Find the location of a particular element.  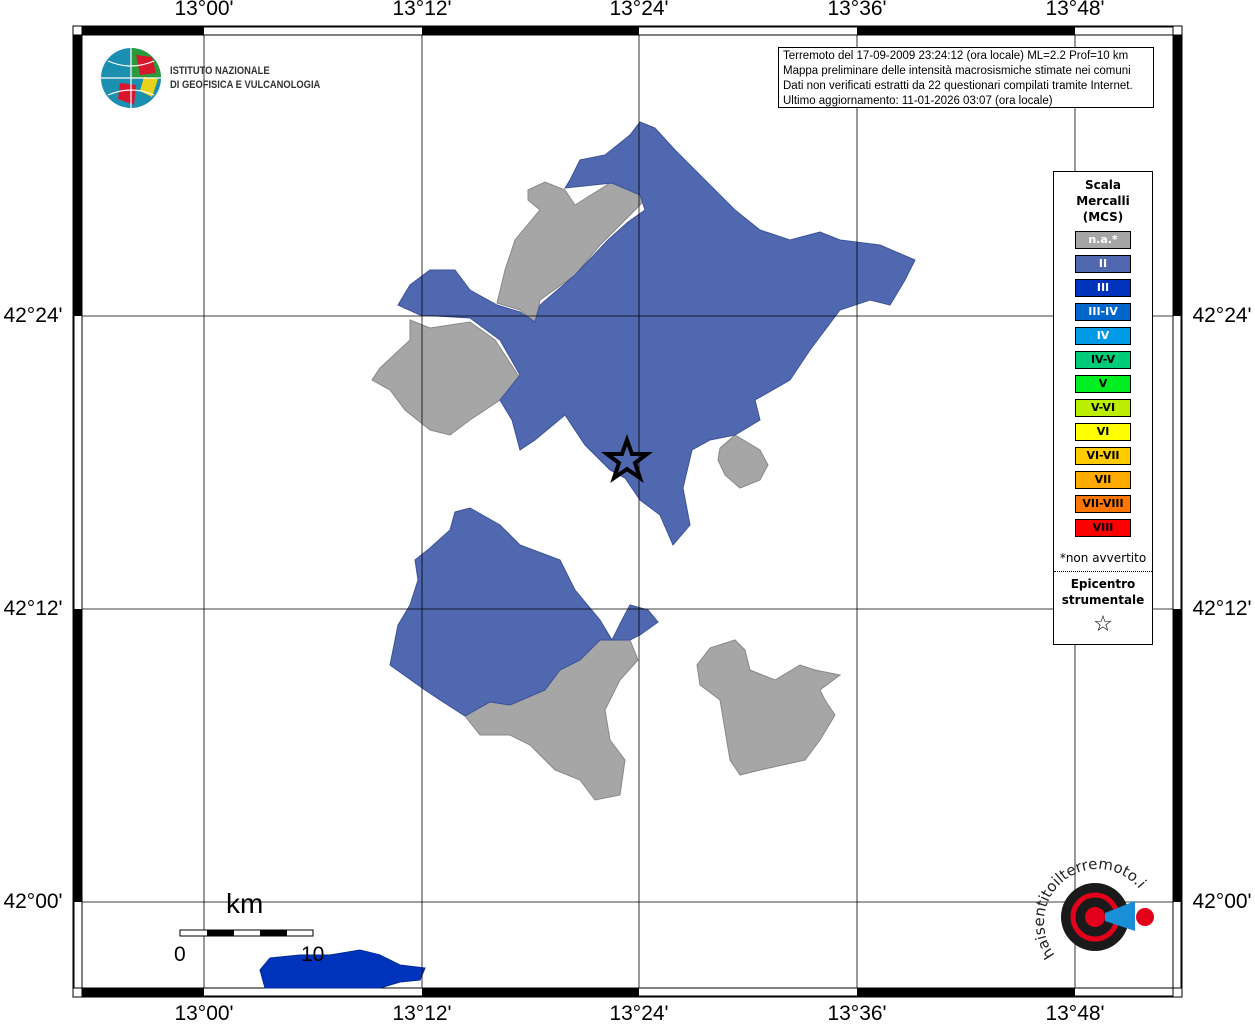

legend-note: *non avvertito is located at coordinates (1103, 558).